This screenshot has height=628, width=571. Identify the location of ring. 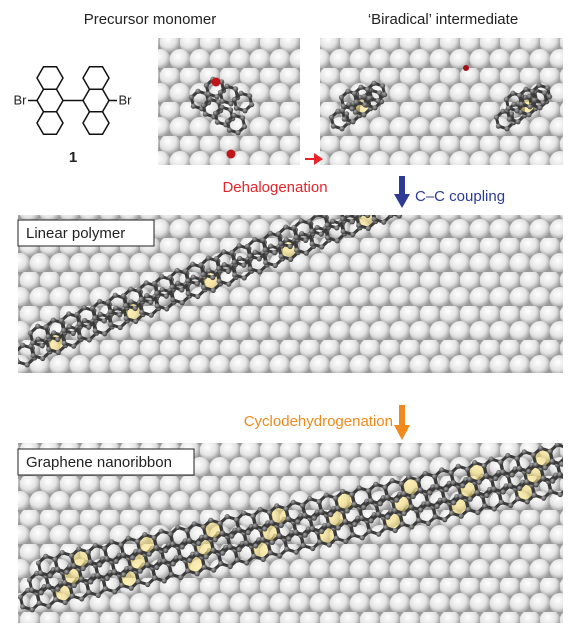
(96, 78).